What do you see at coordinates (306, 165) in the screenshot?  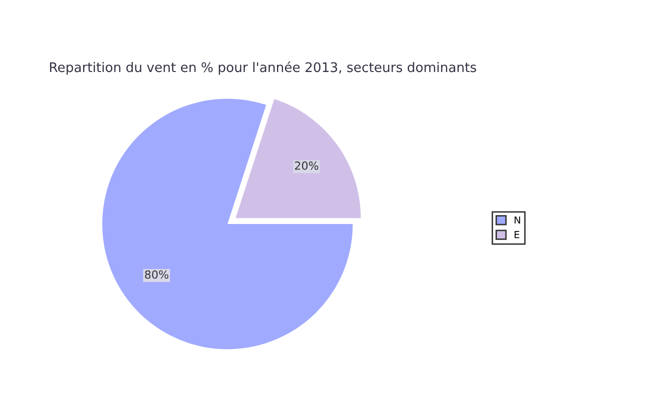 I see `data-label: 20%` at bounding box center [306, 165].